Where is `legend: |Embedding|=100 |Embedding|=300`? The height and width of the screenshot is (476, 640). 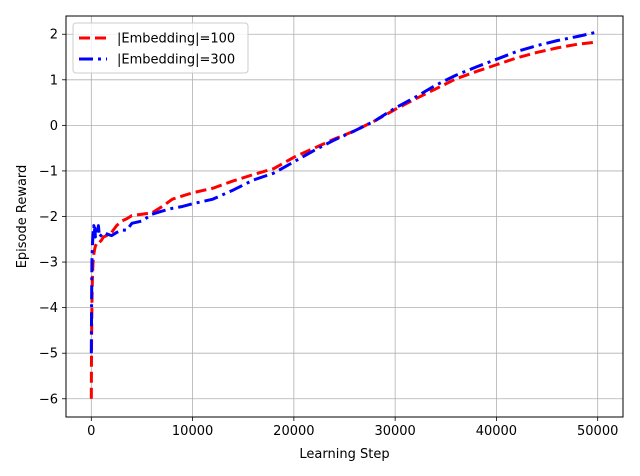
legend: |Embedding|=100 |Embedding|=300 is located at coordinates (160, 48).